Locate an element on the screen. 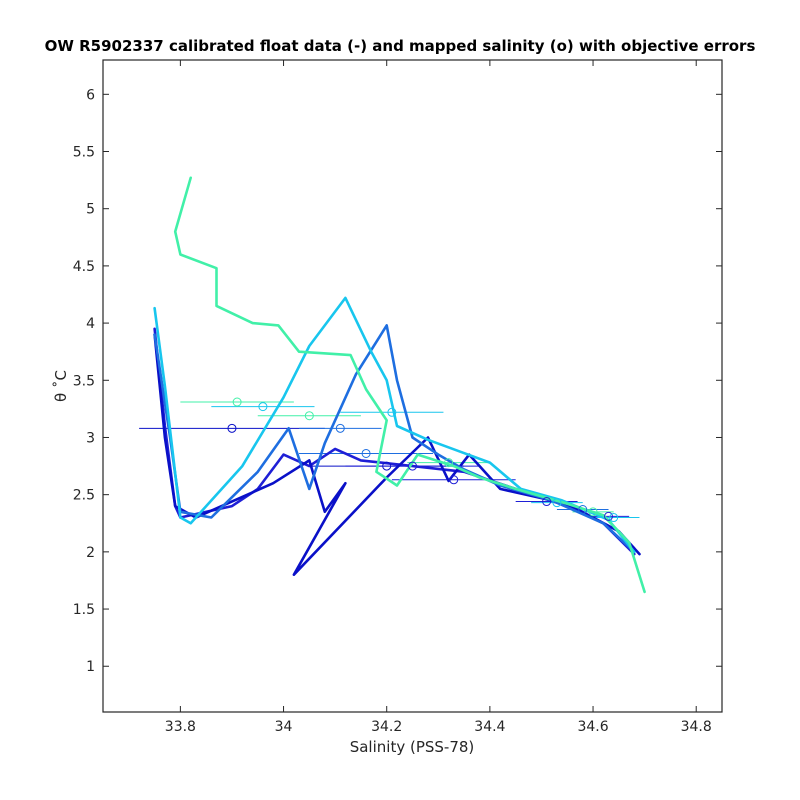 The image size is (800, 800). x-tick-label: 34.2 is located at coordinates (386, 727).